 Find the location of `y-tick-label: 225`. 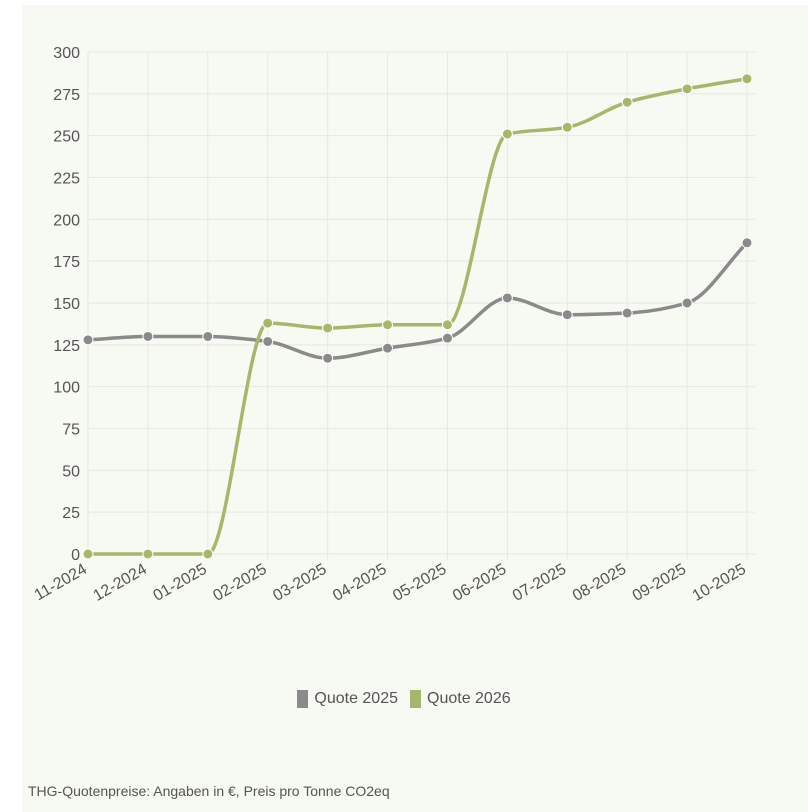

y-tick-label: 225 is located at coordinates (66, 179).